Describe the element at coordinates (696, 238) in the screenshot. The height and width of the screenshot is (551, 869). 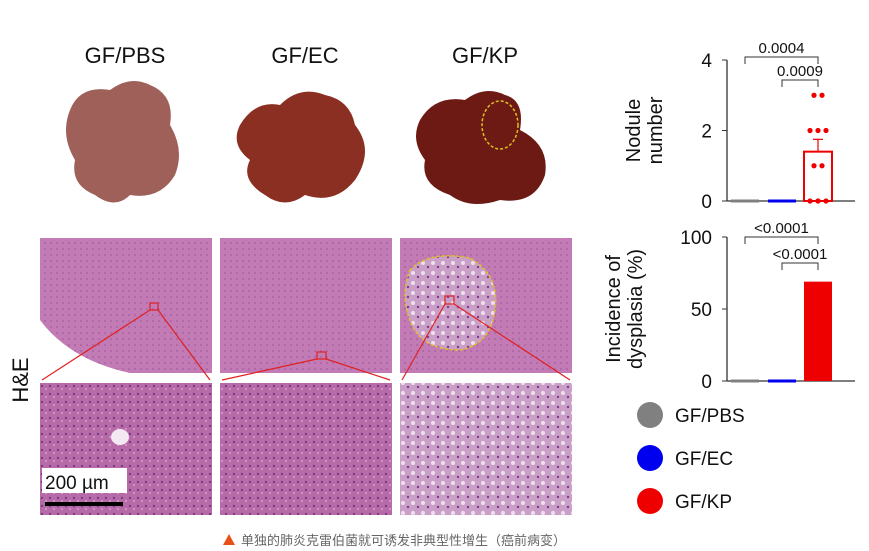
I see `y-tick-label: 100` at that location.